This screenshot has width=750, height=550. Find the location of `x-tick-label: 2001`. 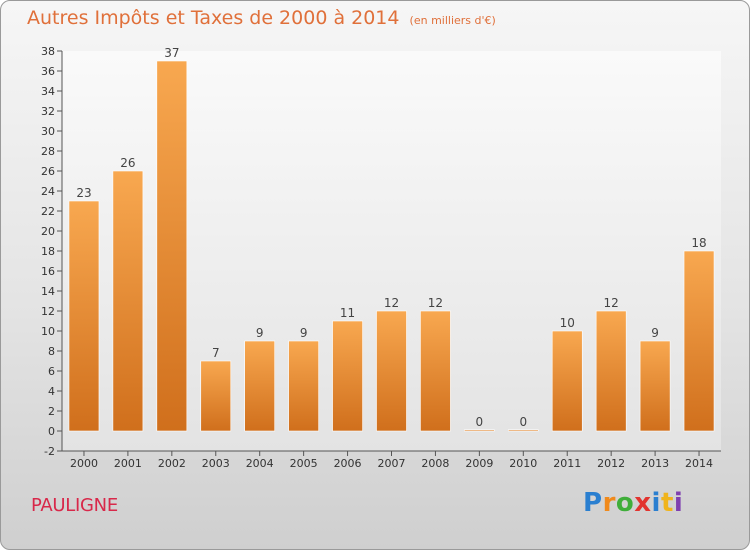

x-tick-label: 2001 is located at coordinates (128, 463).